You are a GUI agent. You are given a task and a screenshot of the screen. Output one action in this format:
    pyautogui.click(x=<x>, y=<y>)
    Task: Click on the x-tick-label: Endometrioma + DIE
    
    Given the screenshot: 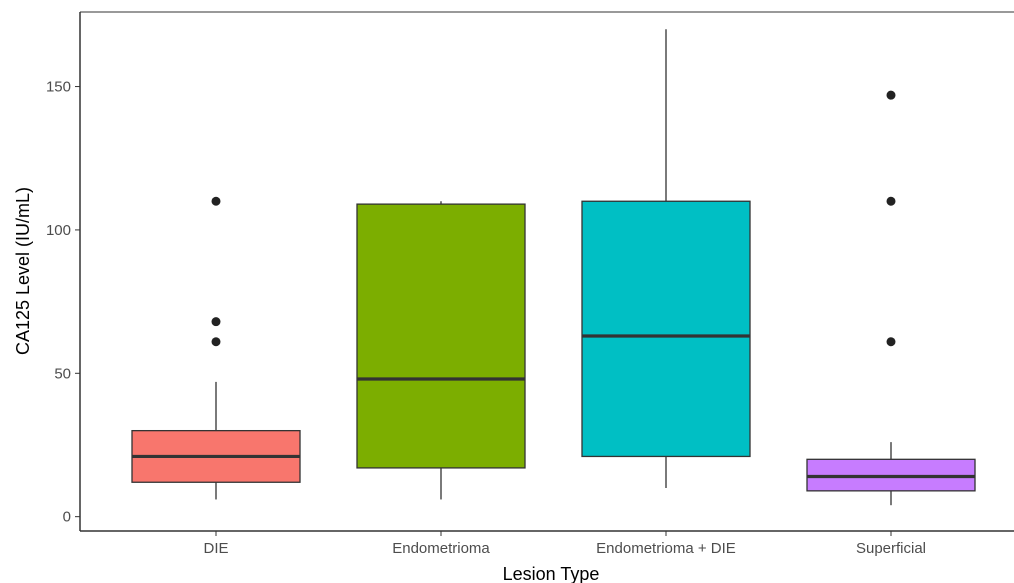 What is the action you would take?
    pyautogui.click(x=666, y=548)
    